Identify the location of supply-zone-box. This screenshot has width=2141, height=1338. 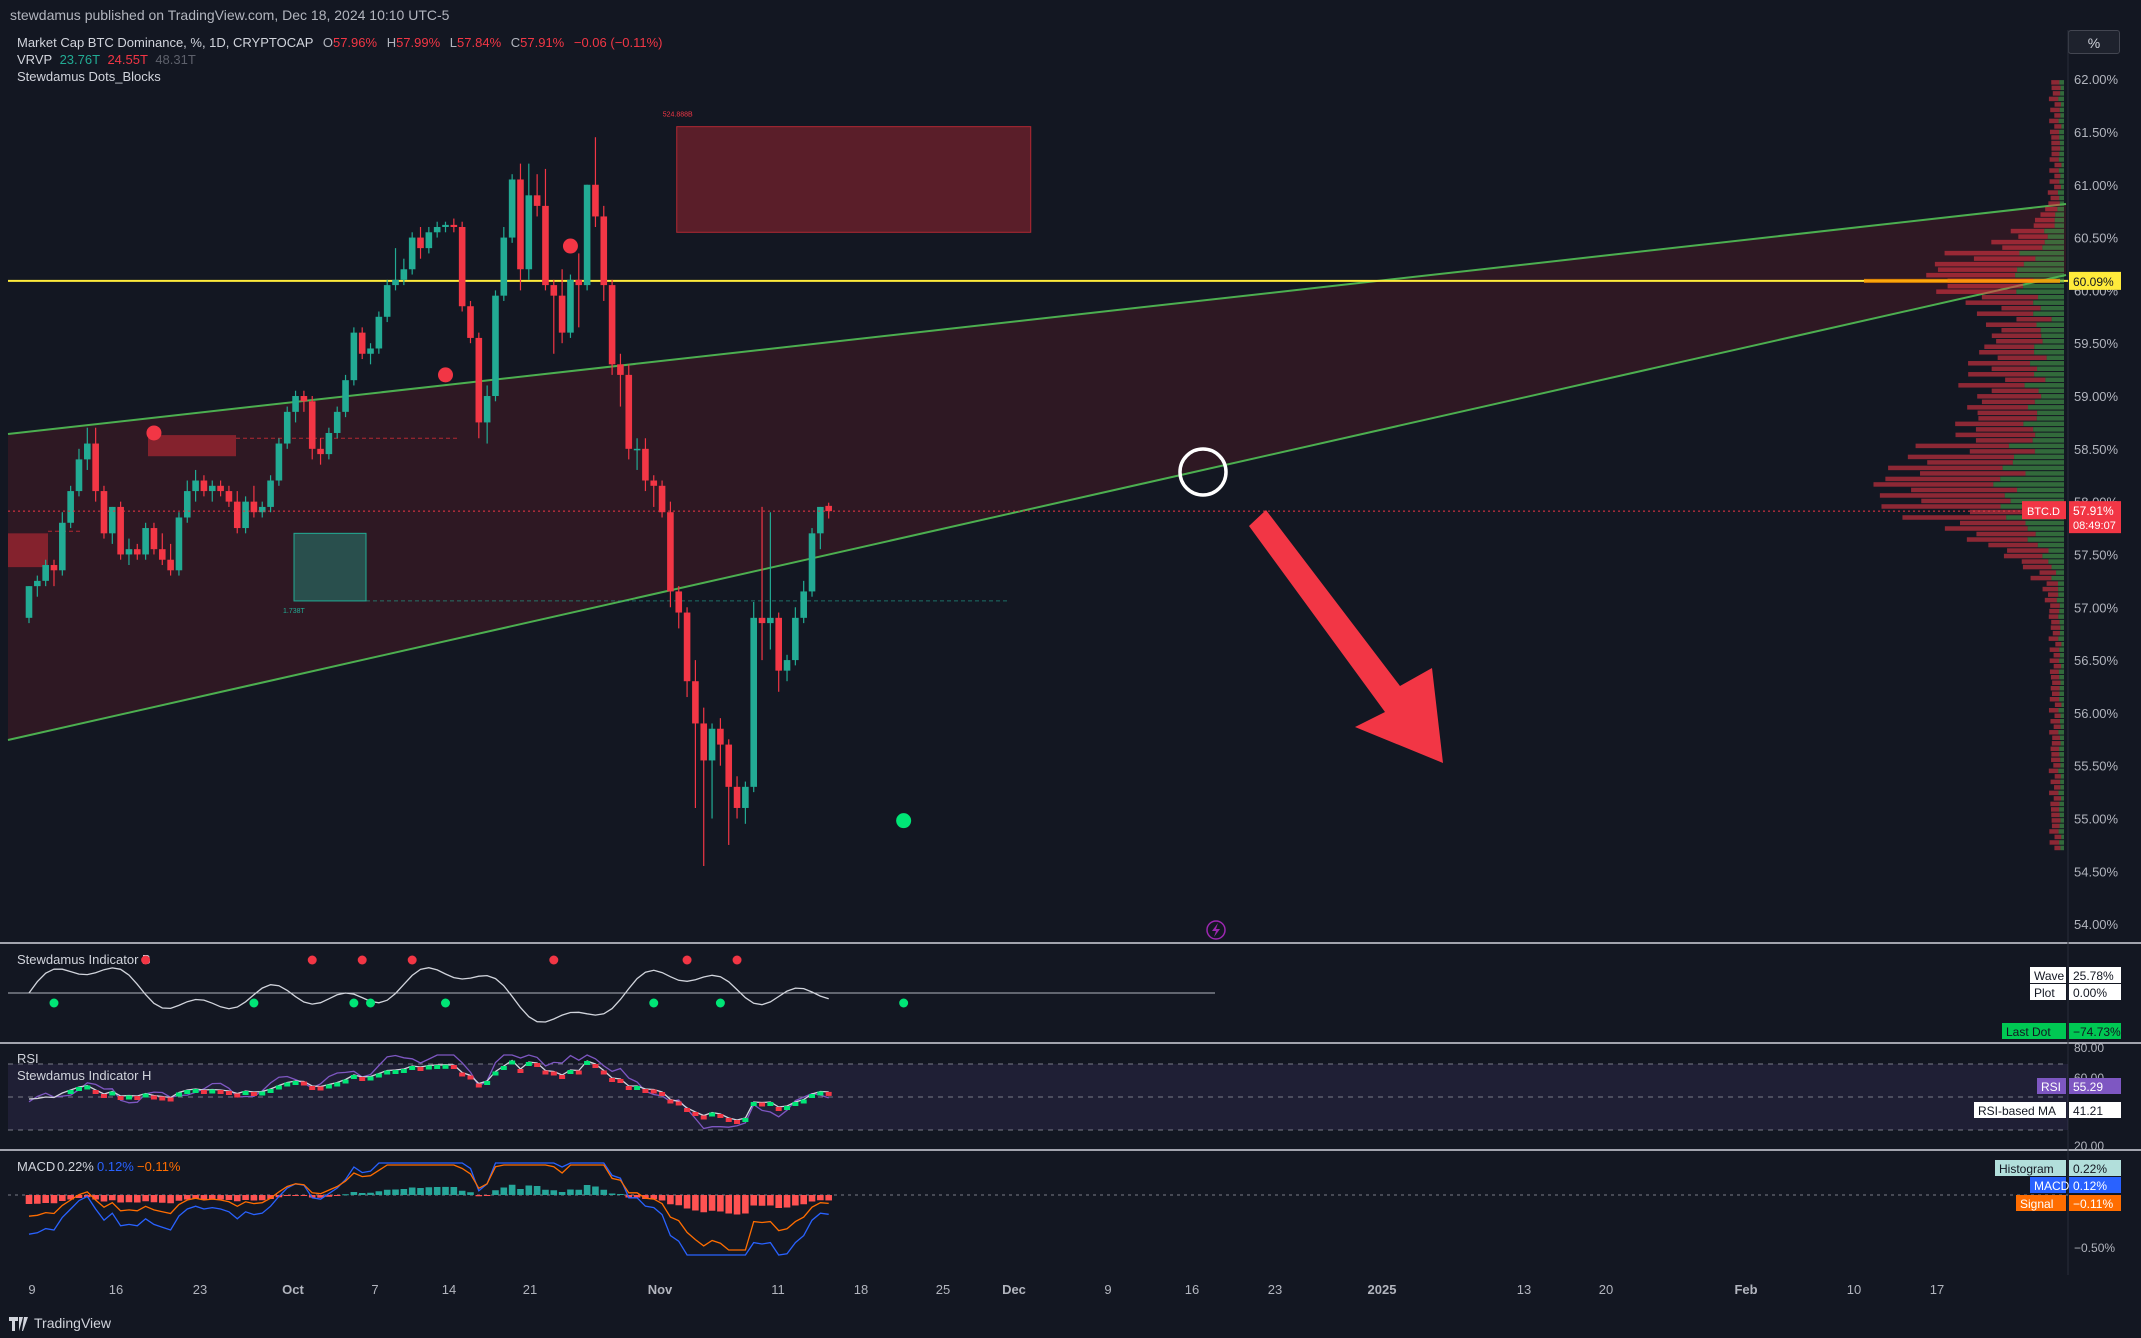
(854, 179).